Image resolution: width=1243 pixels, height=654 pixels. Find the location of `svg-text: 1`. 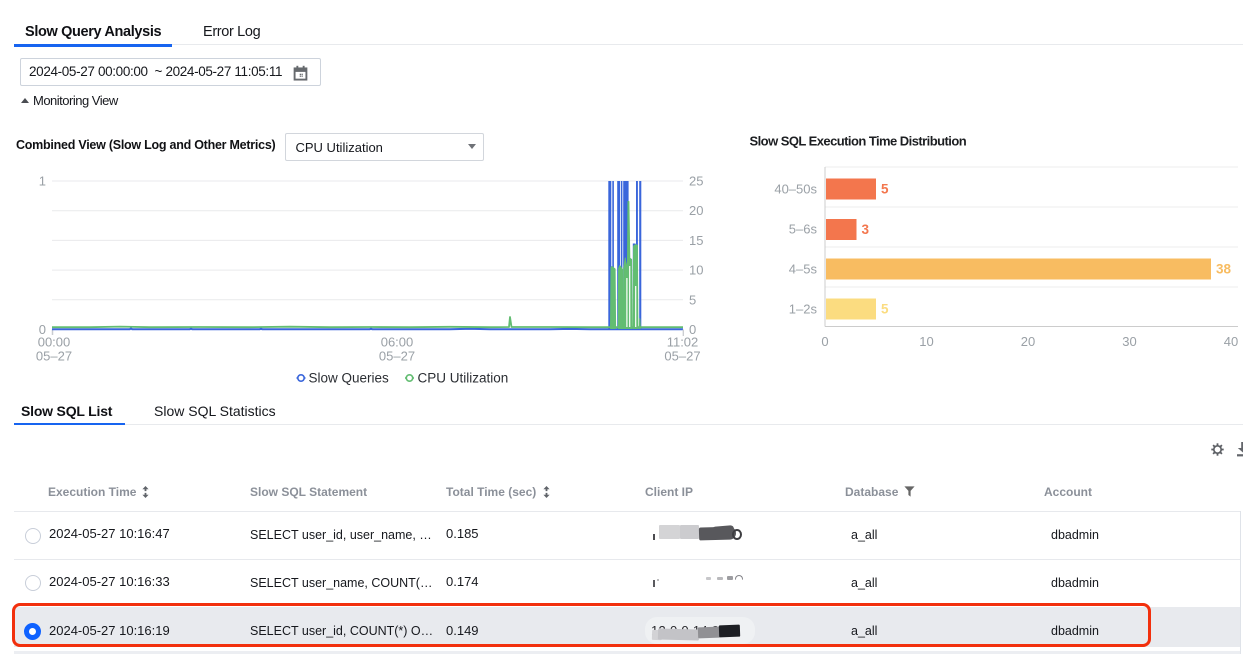

svg-text: 1 is located at coordinates (42, 181).